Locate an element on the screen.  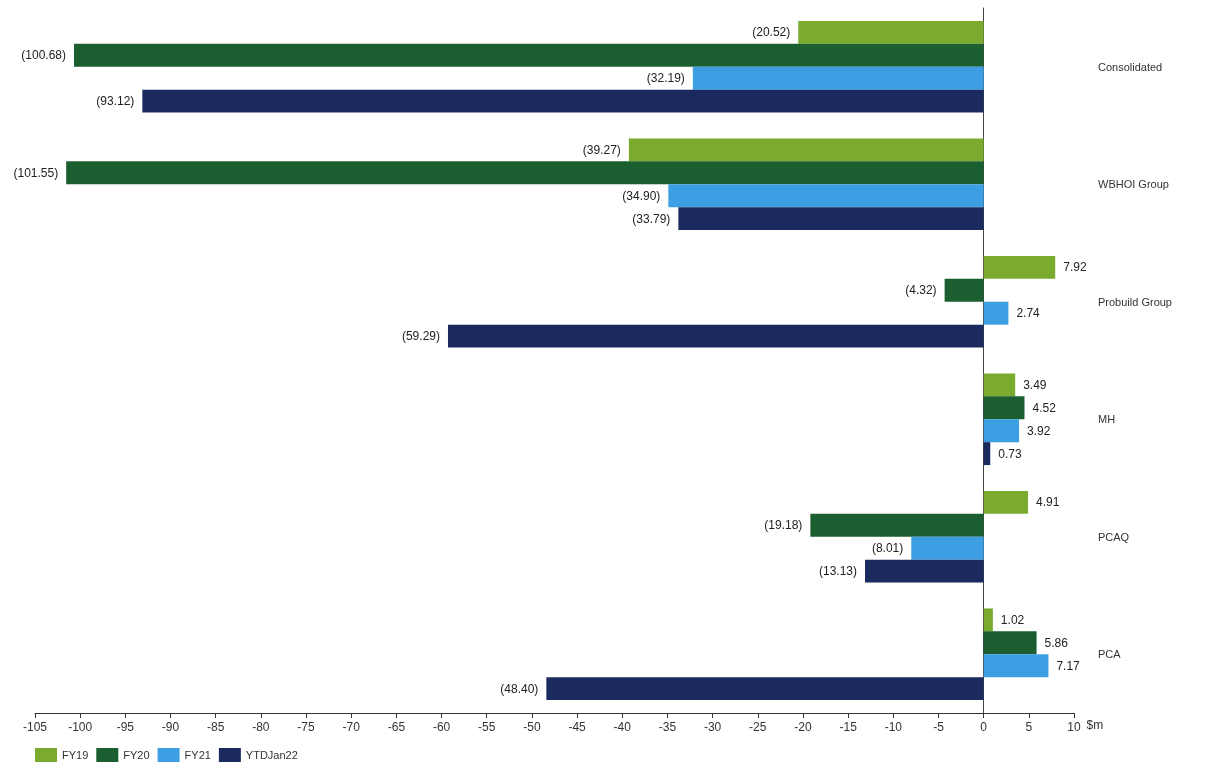
data-label: (101.55) is located at coordinates (36, 172).